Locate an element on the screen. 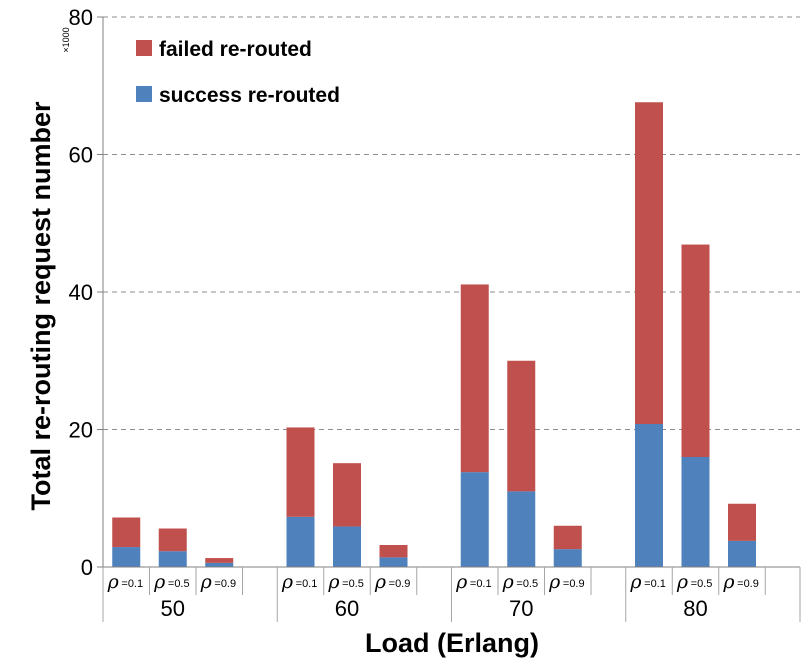  legend: failed re-routed success re-routed is located at coordinates (238, 72).